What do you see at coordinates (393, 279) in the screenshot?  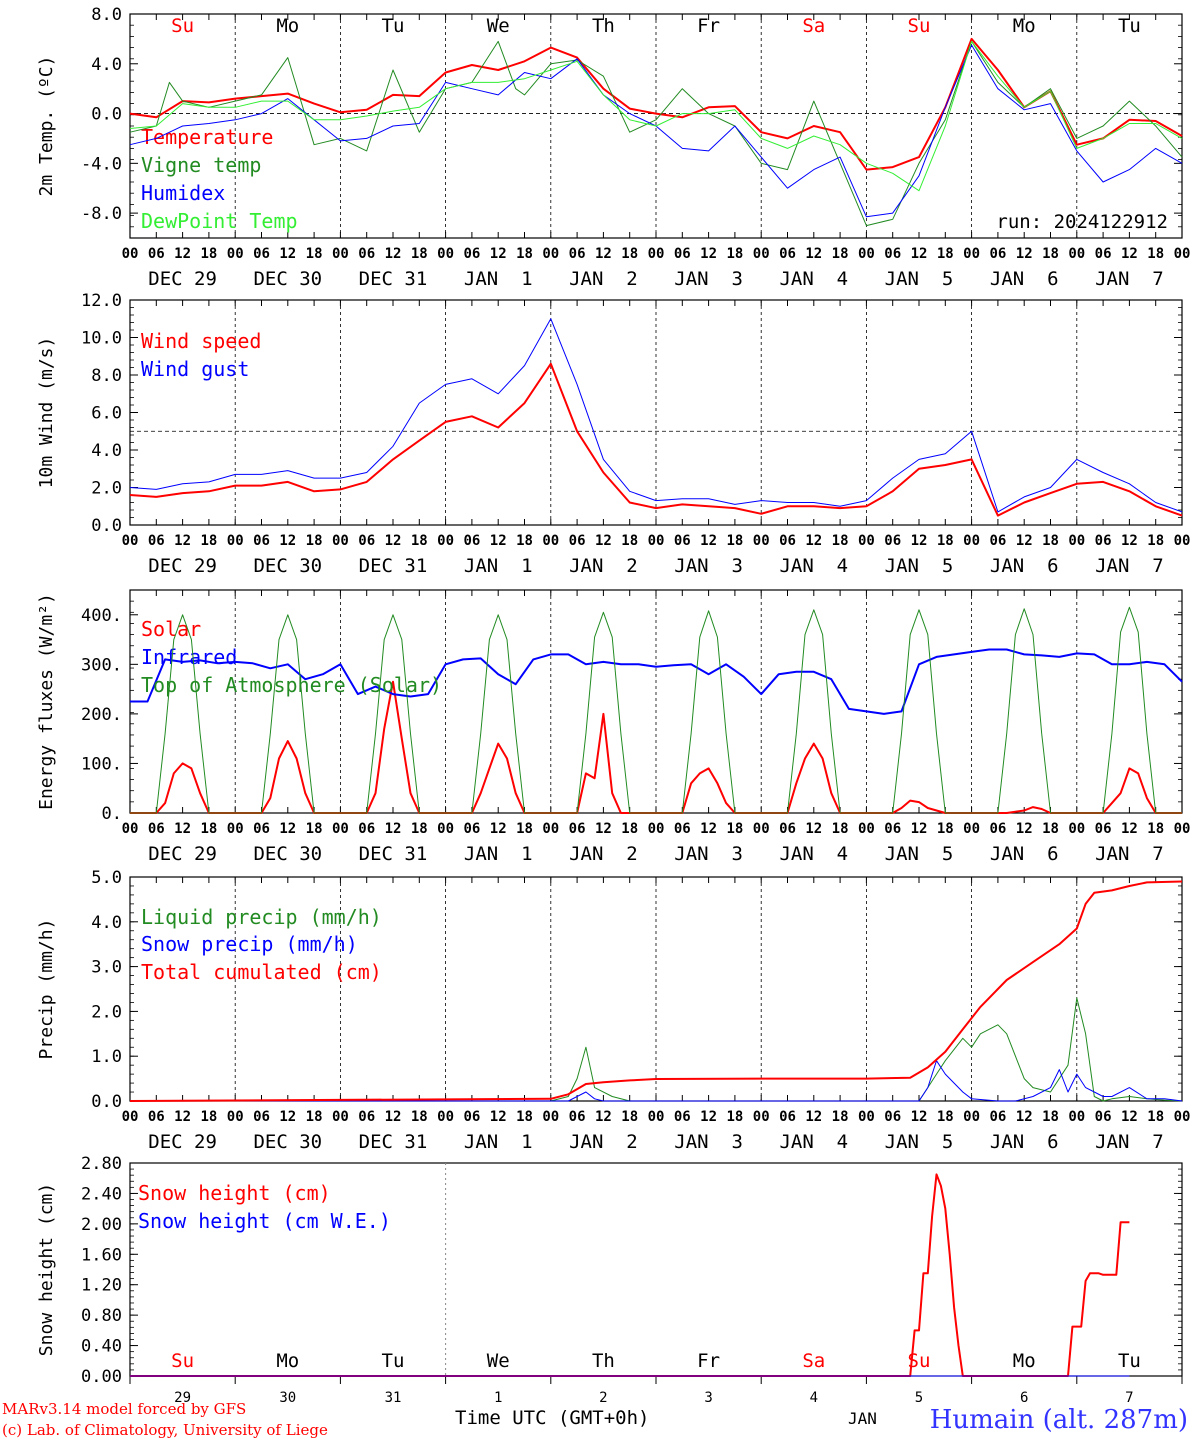 I see `date-label: DEC 31` at bounding box center [393, 279].